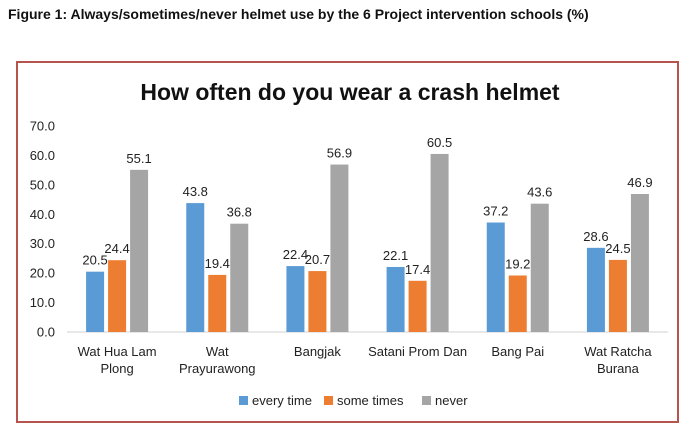 This screenshot has height=441, width=700. I want to click on data-label: 24.5, so click(617, 248).